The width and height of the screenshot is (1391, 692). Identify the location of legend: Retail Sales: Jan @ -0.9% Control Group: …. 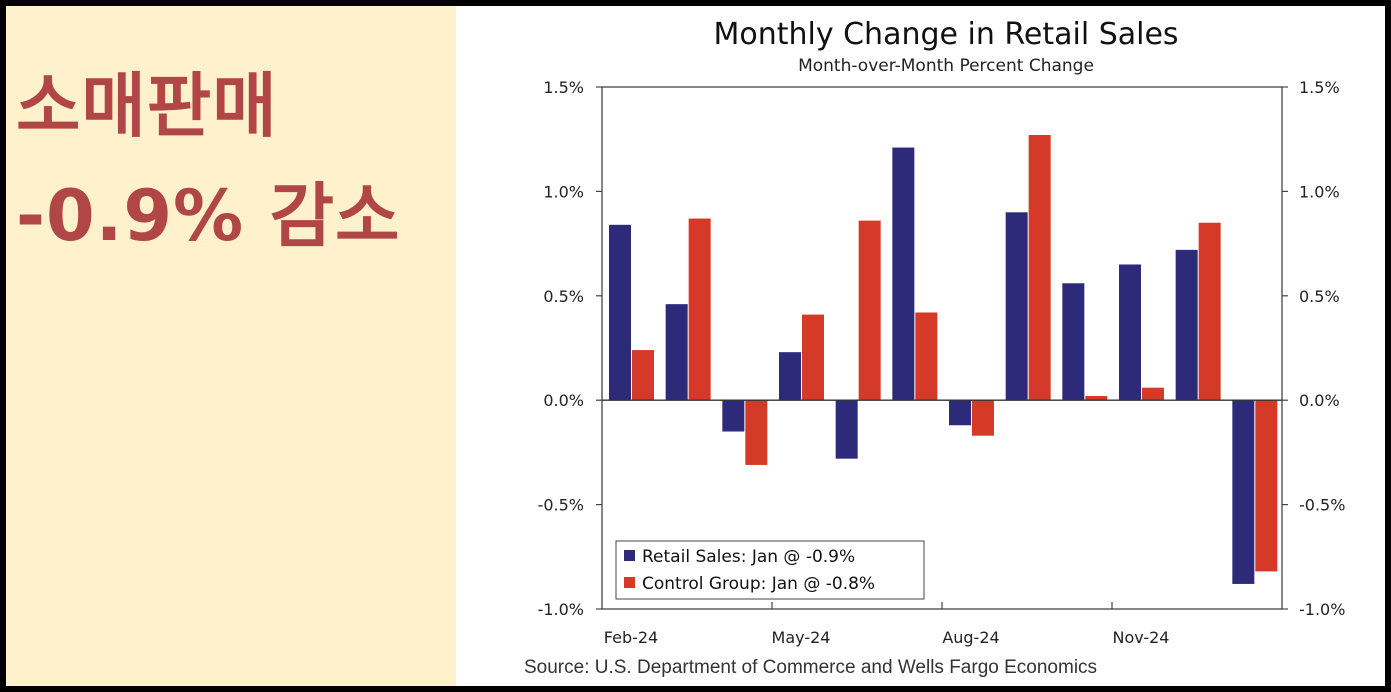
(770, 570).